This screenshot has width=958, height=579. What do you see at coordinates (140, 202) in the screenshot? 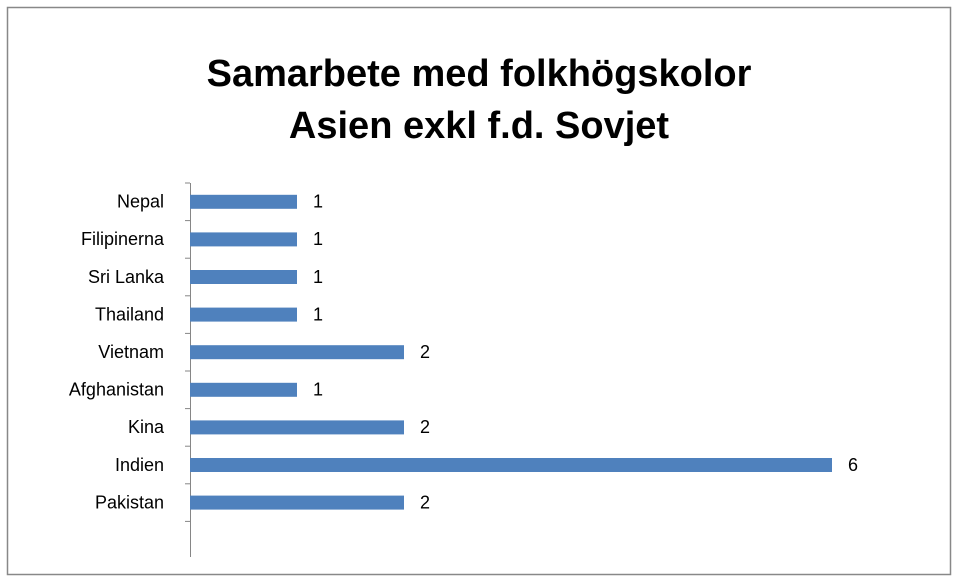
I see `y-tick-label: Nepal` at bounding box center [140, 202].